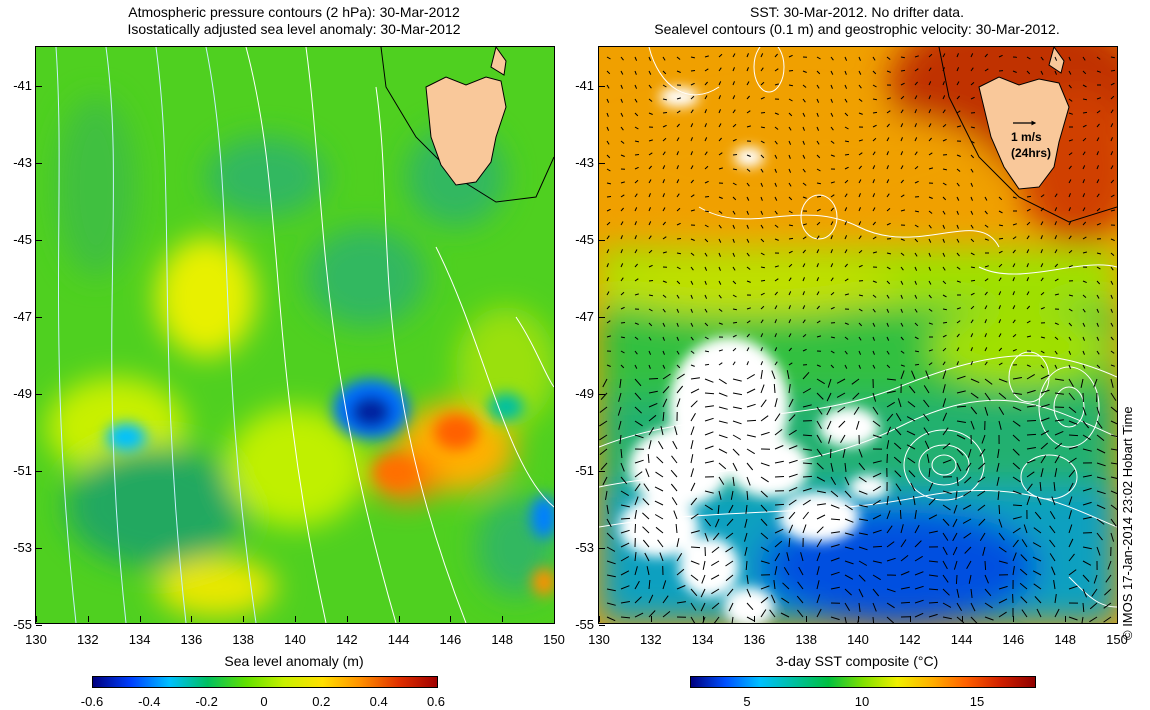 Image resolution: width=1150 pixels, height=710 pixels. What do you see at coordinates (264, 701) in the screenshot?
I see `left-colorbar-tick-label: 0` at bounding box center [264, 701].